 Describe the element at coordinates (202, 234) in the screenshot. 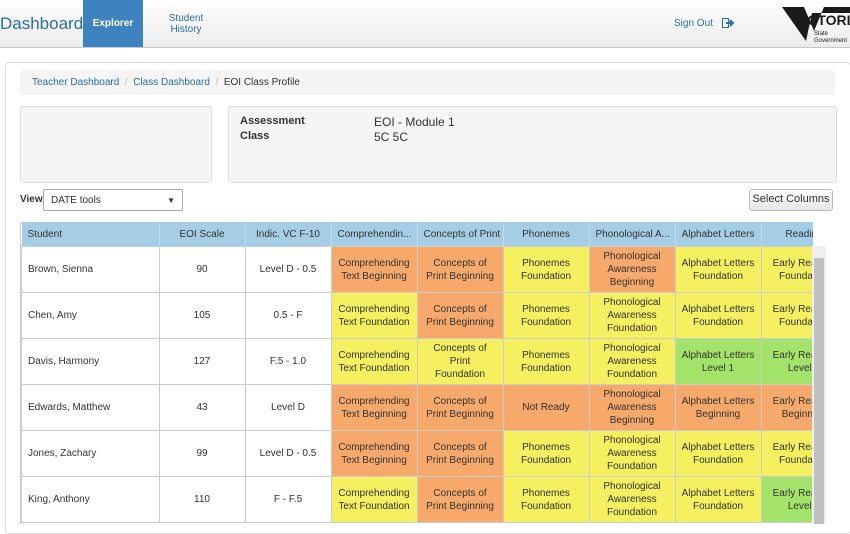

I see `column-header: EOI Scale` at that location.